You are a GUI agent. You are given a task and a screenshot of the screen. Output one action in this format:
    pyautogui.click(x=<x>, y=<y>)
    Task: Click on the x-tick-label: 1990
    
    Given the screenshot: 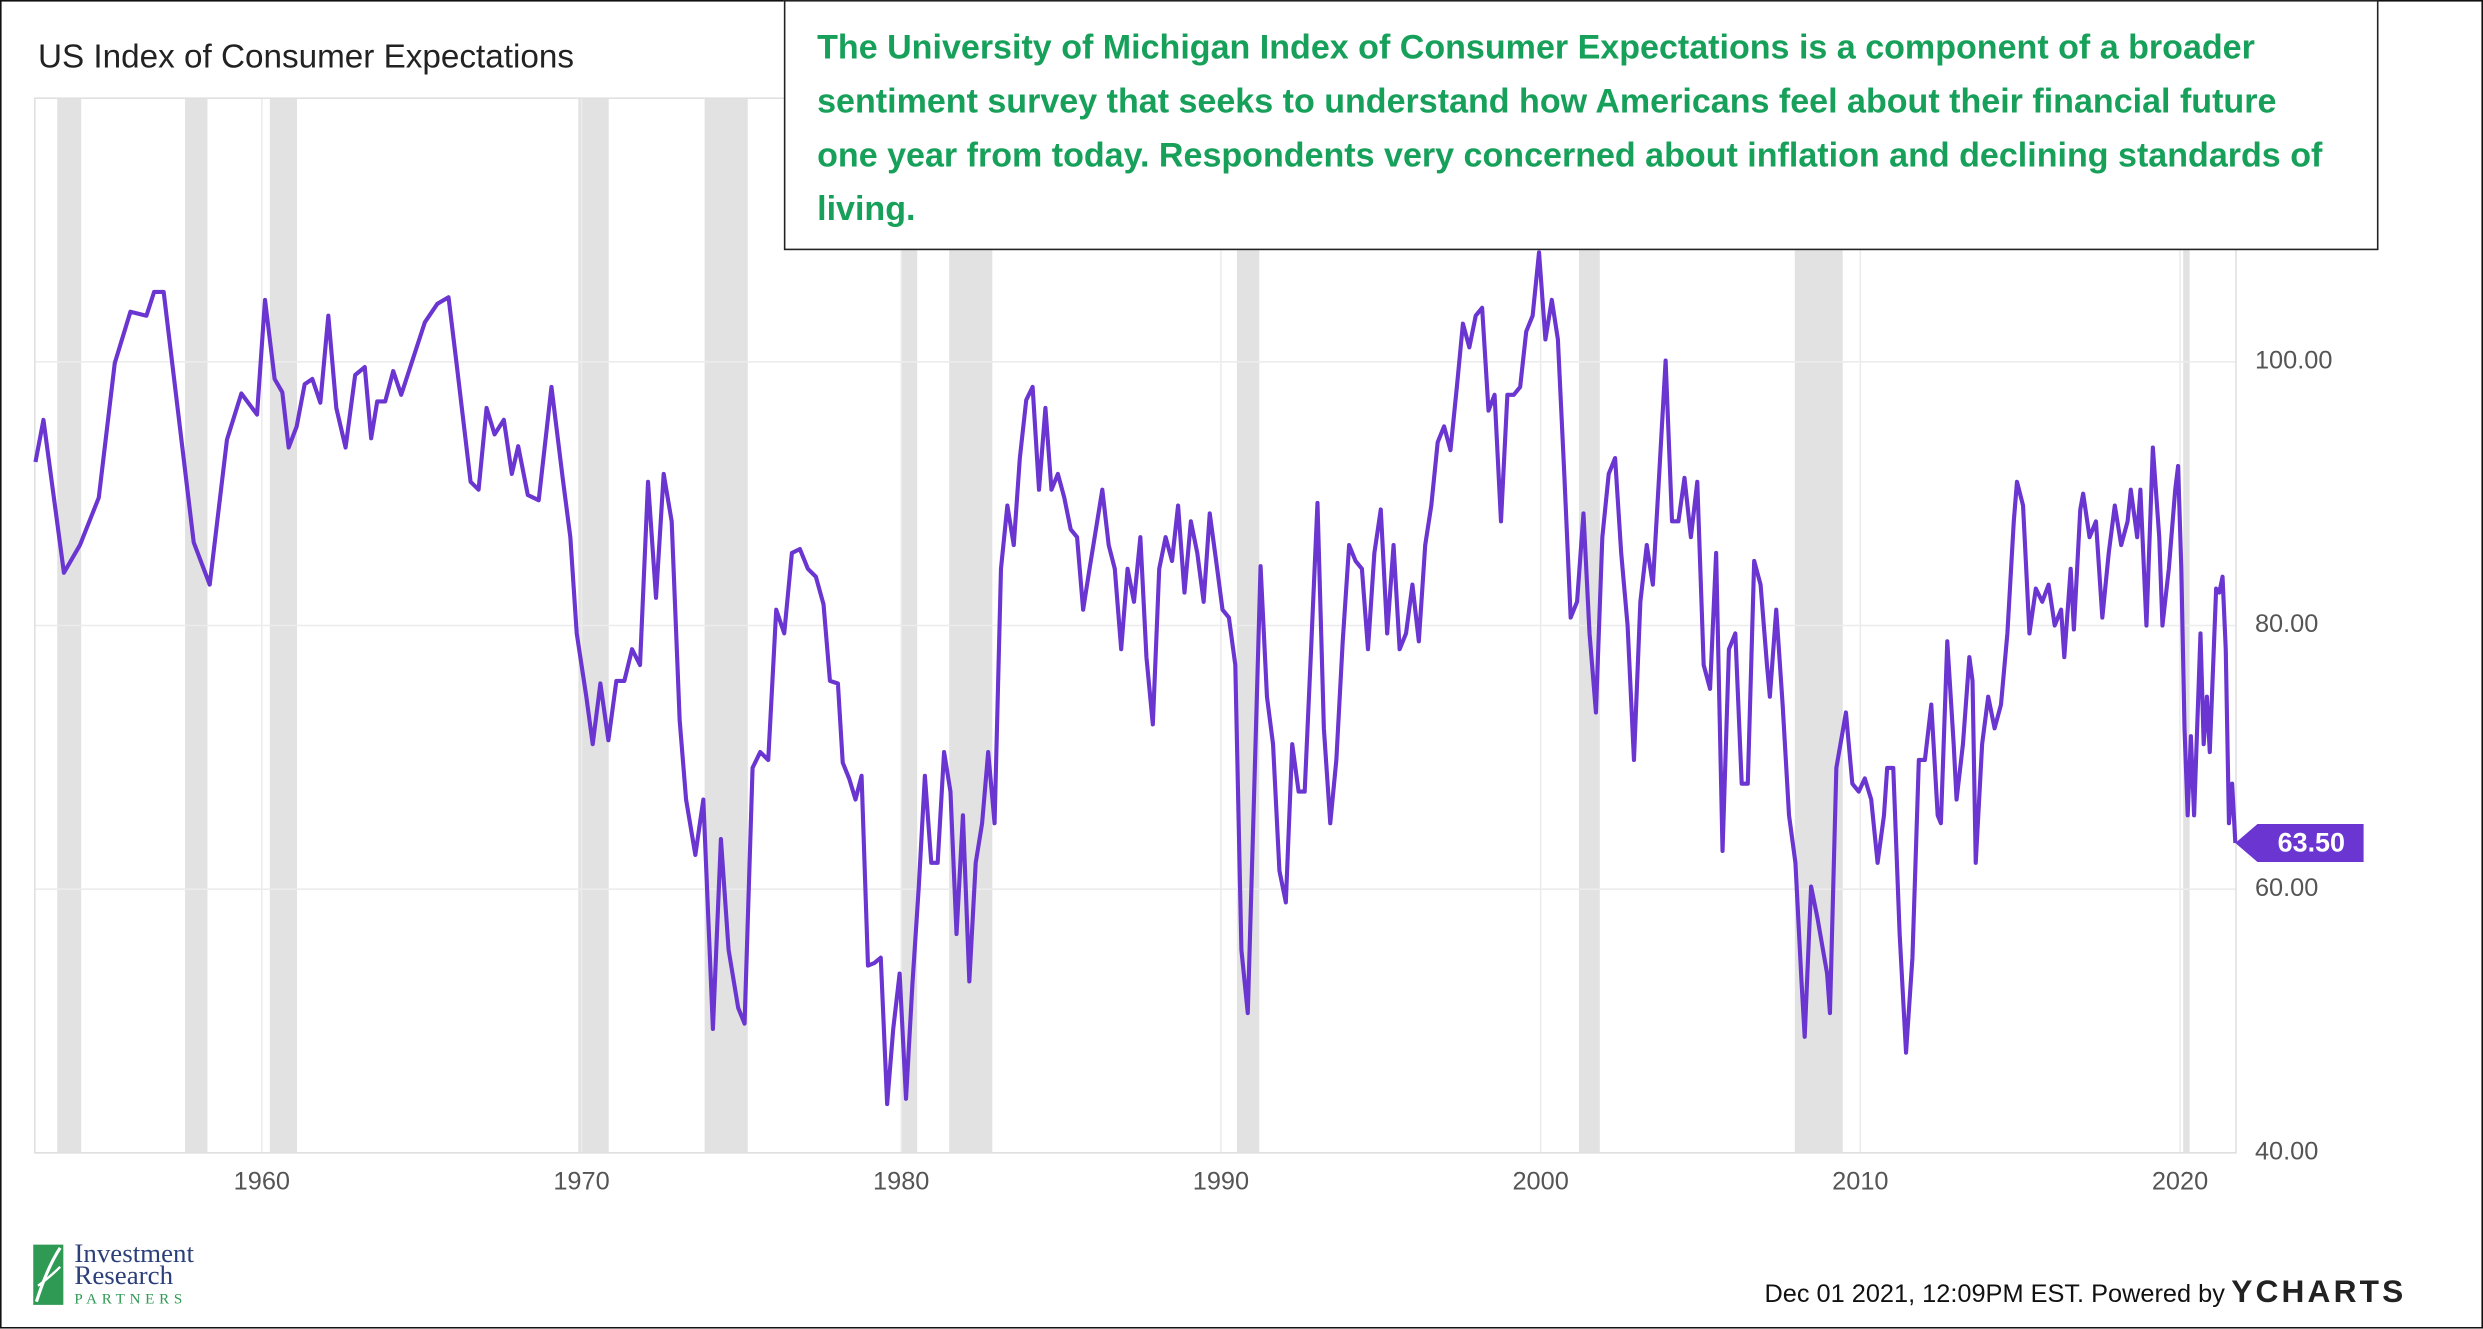 What is the action you would take?
    pyautogui.click(x=1221, y=1182)
    